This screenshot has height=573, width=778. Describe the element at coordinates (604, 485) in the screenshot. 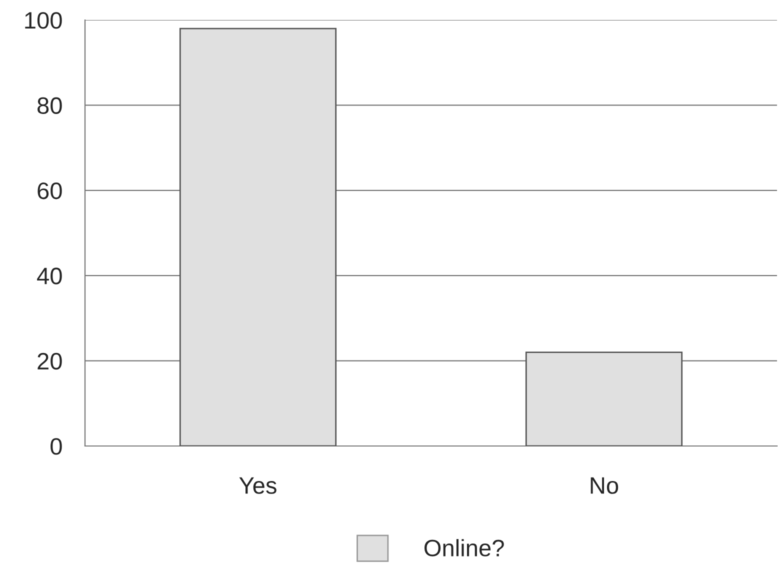

I see `x-tick-label: No` at that location.